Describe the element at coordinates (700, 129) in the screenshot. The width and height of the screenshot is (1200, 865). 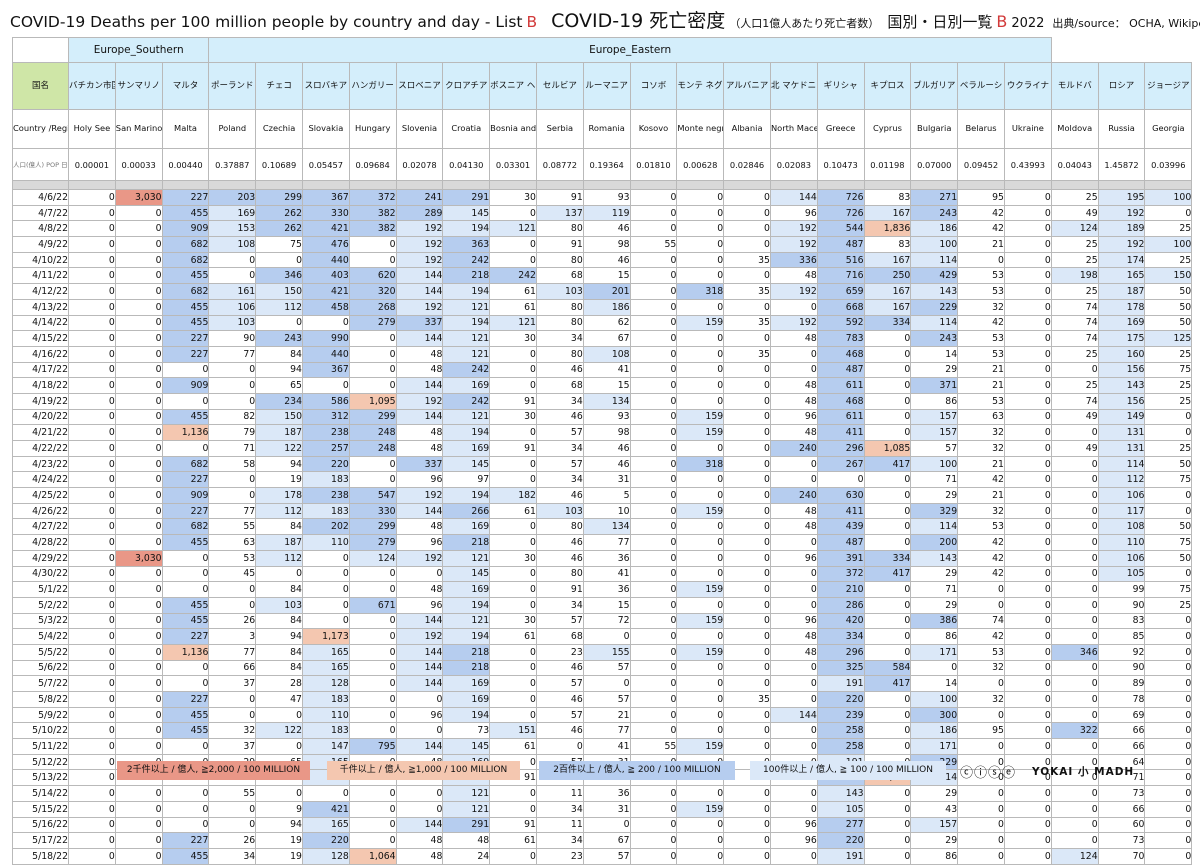
I see `country-name-en: Monte negro` at that location.